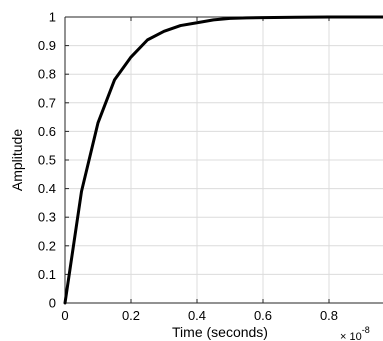 The width and height of the screenshot is (383, 341). Describe the element at coordinates (329, 315) in the screenshot. I see `x-tick-label: 0.8` at that location.